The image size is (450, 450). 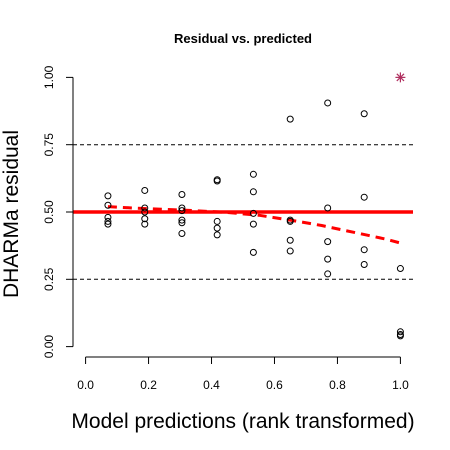 What do you see at coordinates (49, 77) in the screenshot?
I see `y-tick-label: 1.00` at bounding box center [49, 77].